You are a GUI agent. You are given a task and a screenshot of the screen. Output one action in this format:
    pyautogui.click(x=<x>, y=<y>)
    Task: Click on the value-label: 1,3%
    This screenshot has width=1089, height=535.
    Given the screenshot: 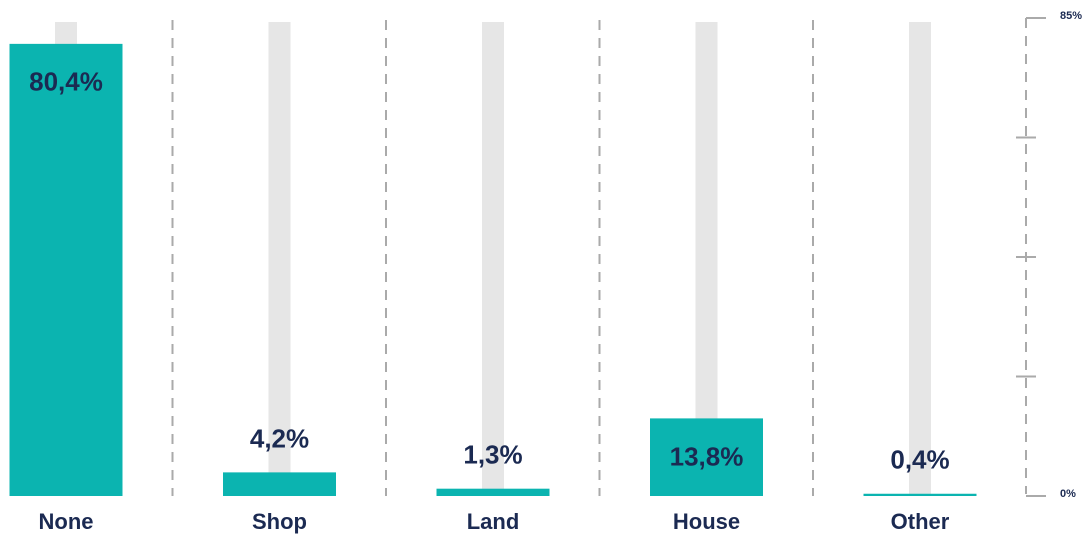 What is the action you would take?
    pyautogui.click(x=492, y=455)
    